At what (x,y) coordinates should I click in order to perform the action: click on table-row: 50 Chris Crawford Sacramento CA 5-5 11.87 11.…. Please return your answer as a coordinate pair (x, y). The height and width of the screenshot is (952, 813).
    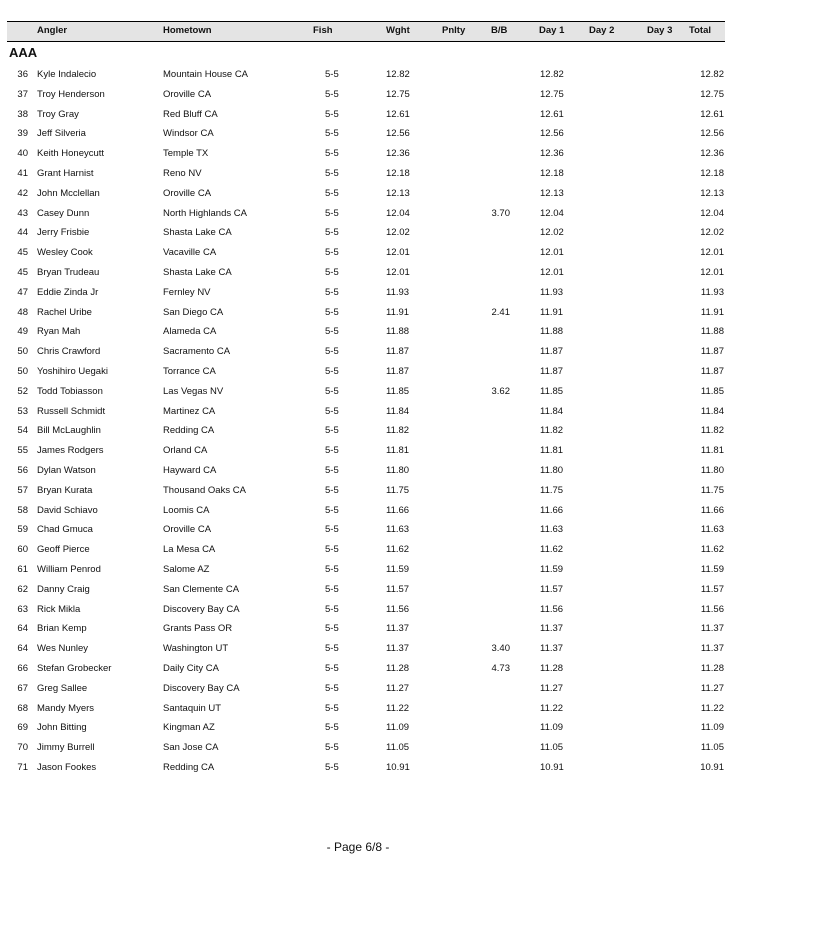
    Looking at the image, I should click on (365, 353).